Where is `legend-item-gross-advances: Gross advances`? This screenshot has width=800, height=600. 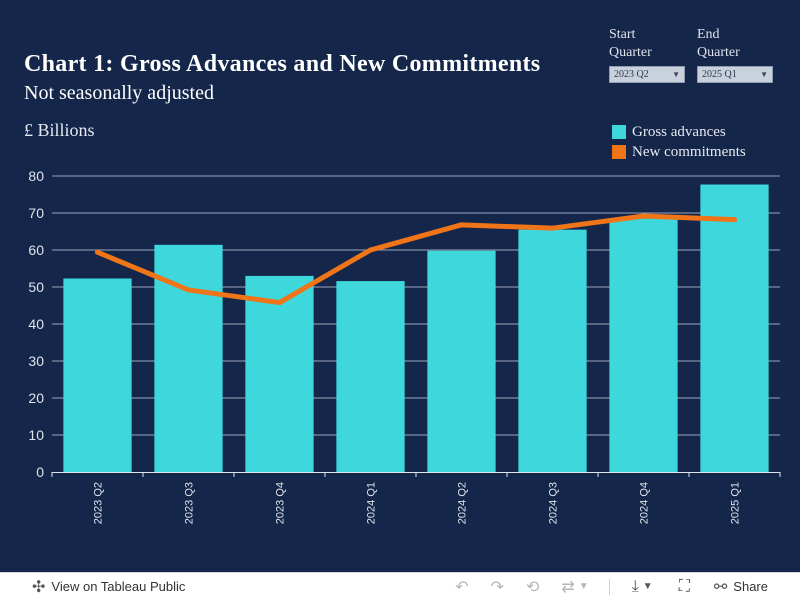
legend-item-gross-advances: Gross advances is located at coordinates (679, 132).